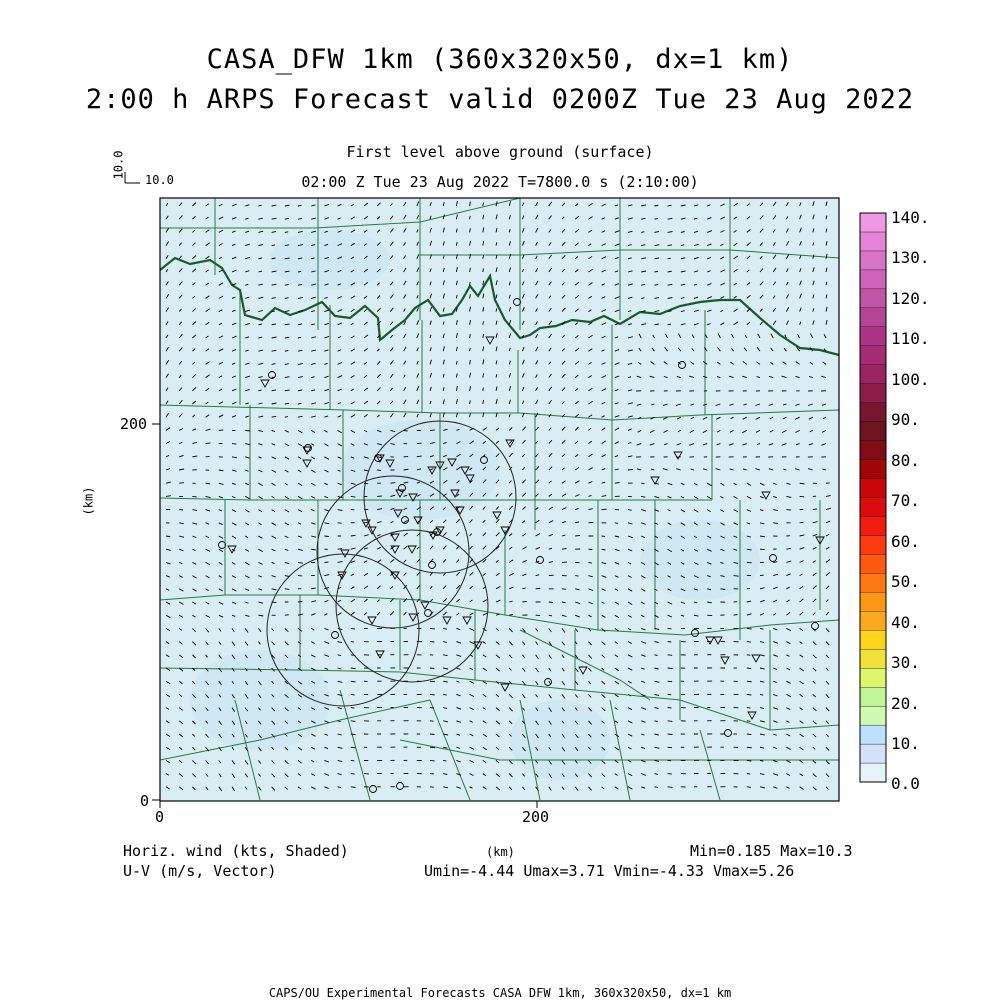  I want to click on colorbar-label-140: 140., so click(910, 217).